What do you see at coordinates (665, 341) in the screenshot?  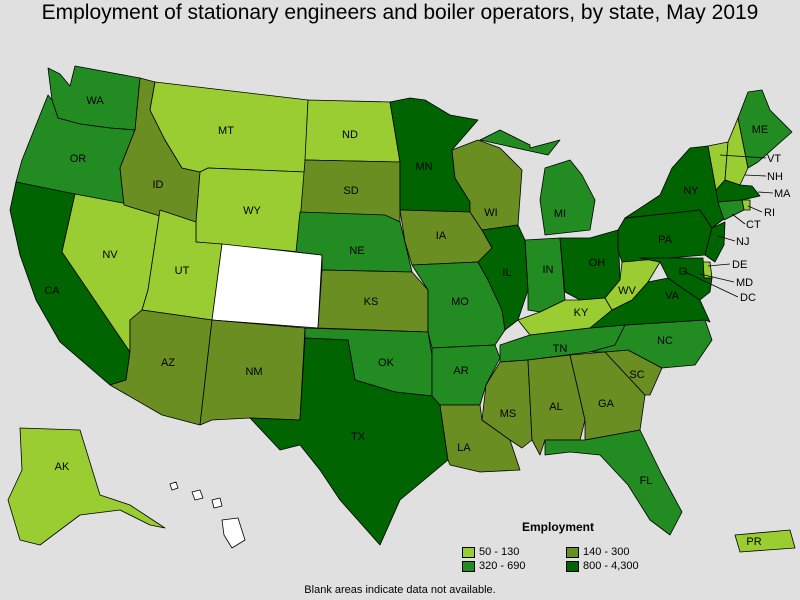 I see `state-label-nc: NC` at bounding box center [665, 341].